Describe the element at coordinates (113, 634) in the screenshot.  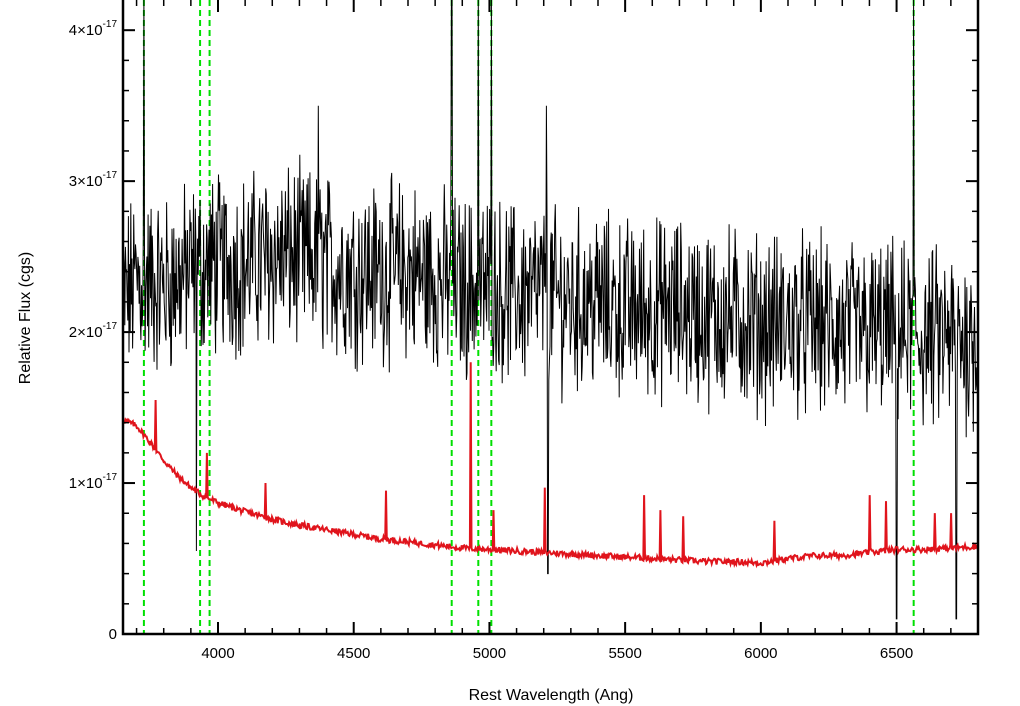
I see `y-tick-label-0: 0` at that location.